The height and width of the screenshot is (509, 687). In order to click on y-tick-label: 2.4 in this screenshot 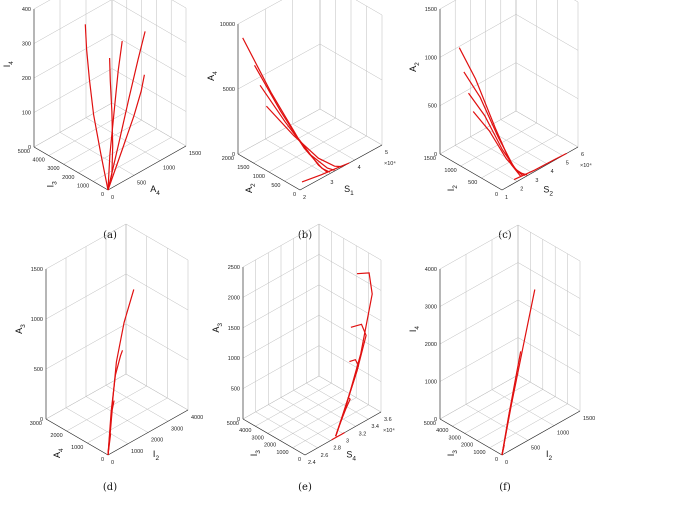, I will do `click(312, 463)`.